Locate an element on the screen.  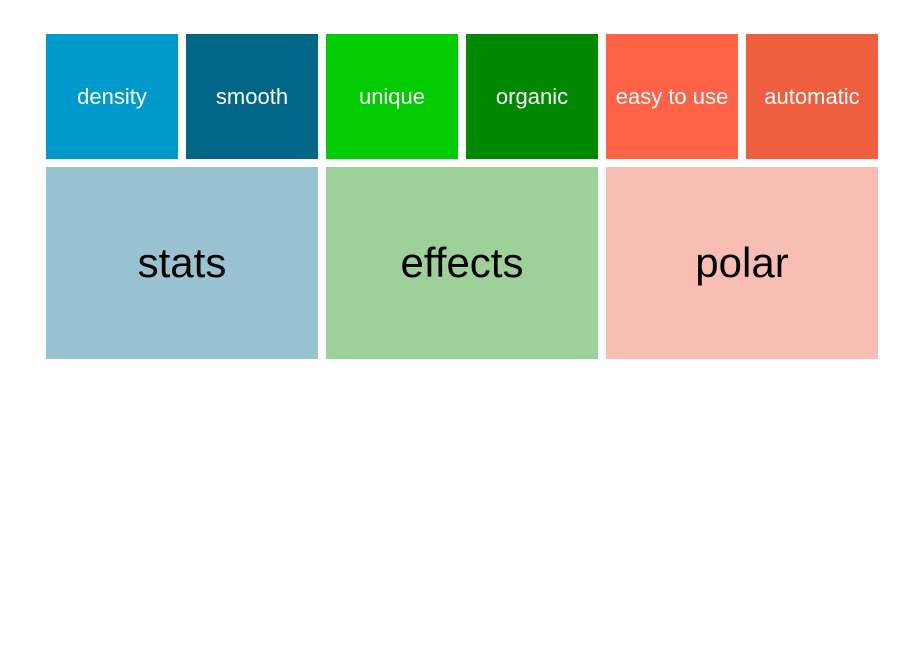
tile-stats: stats is located at coordinates (182, 263).